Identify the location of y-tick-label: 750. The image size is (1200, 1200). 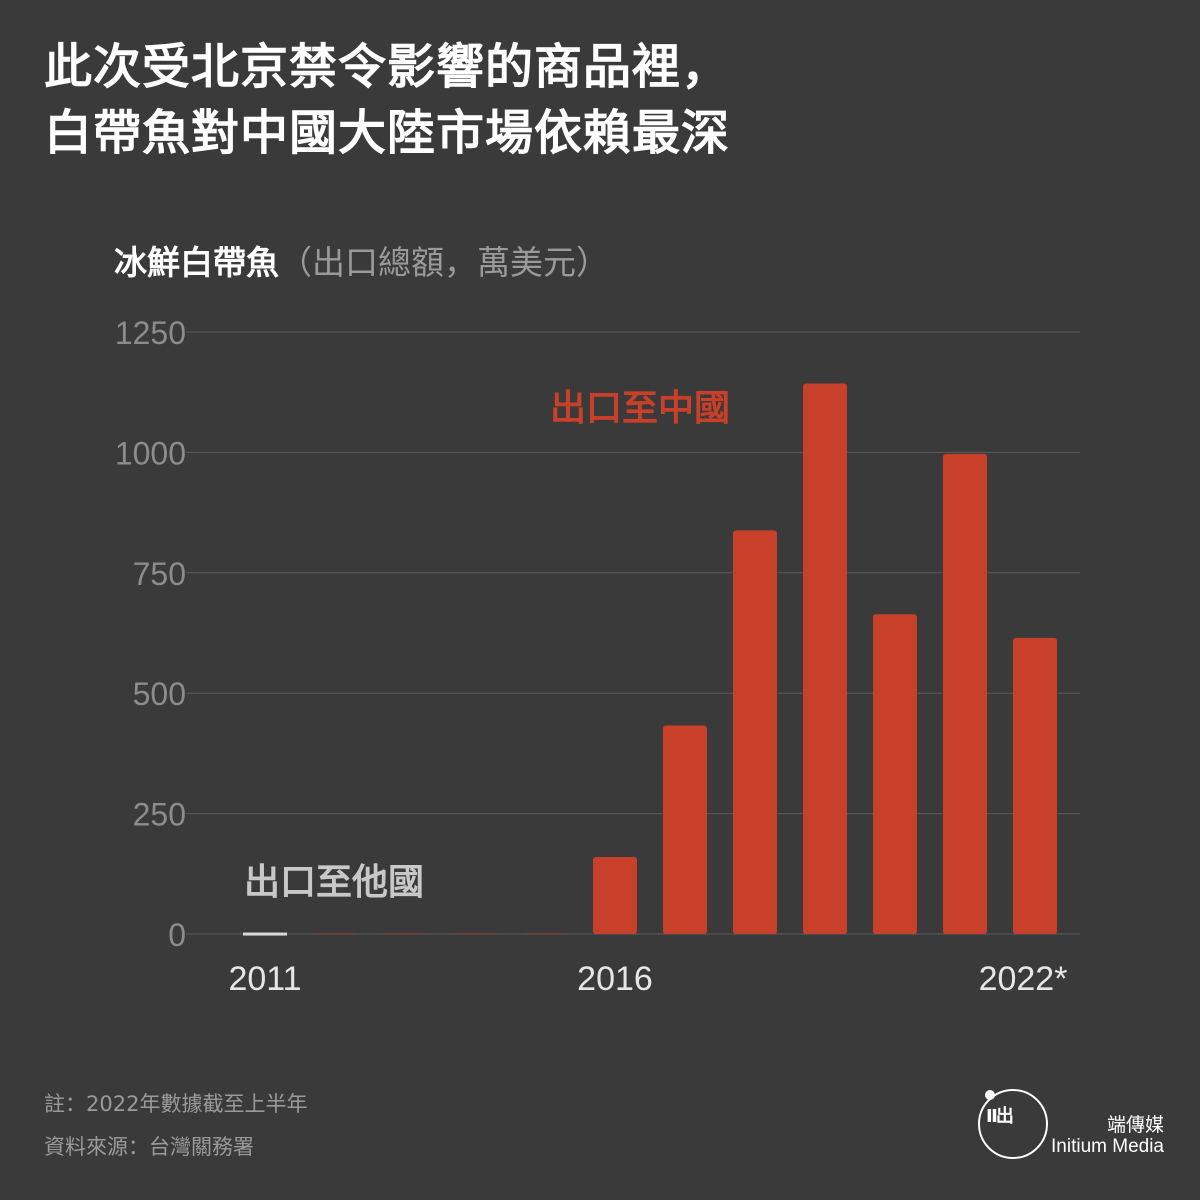
(159, 574).